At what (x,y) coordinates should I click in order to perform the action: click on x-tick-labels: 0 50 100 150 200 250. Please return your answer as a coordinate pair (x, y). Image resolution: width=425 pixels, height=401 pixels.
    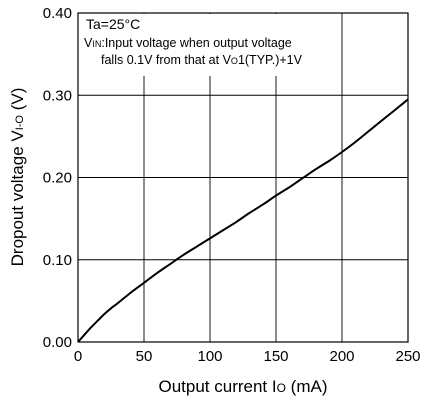
    Looking at the image, I should click on (247, 356).